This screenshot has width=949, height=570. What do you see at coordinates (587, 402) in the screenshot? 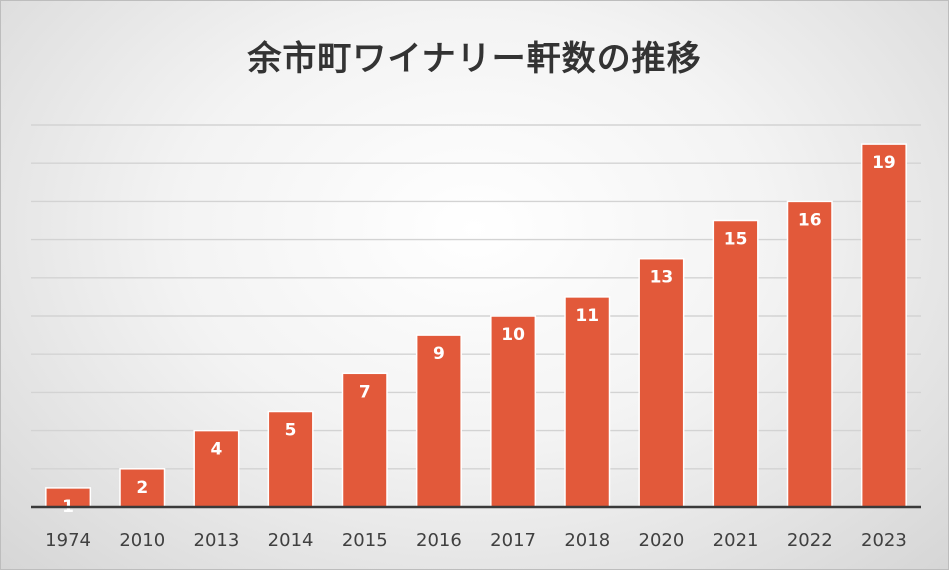
I see `bar-2018` at bounding box center [587, 402].